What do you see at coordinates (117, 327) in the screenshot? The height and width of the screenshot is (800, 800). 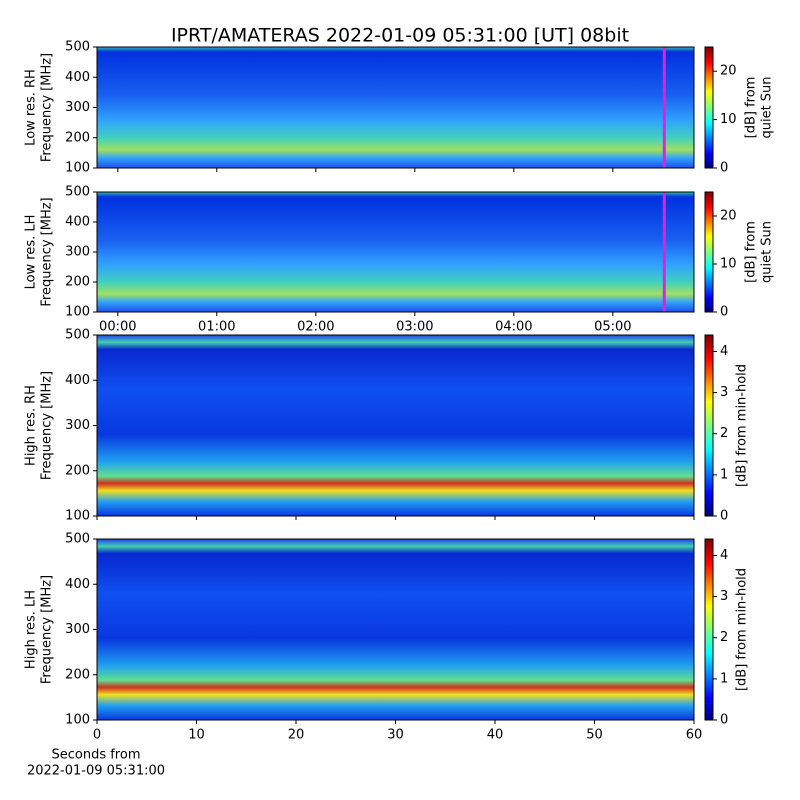 I see `x-tick-label: 00:00` at bounding box center [117, 327].